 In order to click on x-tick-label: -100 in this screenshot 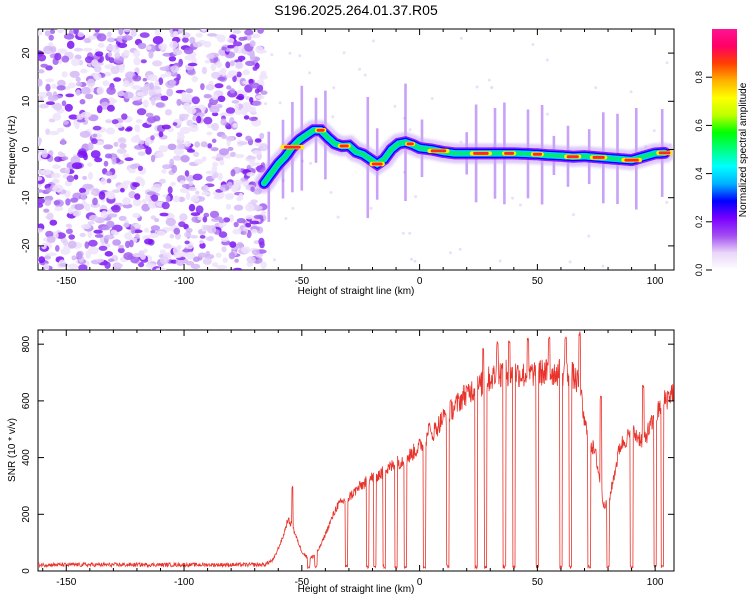, I will do `click(184, 281)`.